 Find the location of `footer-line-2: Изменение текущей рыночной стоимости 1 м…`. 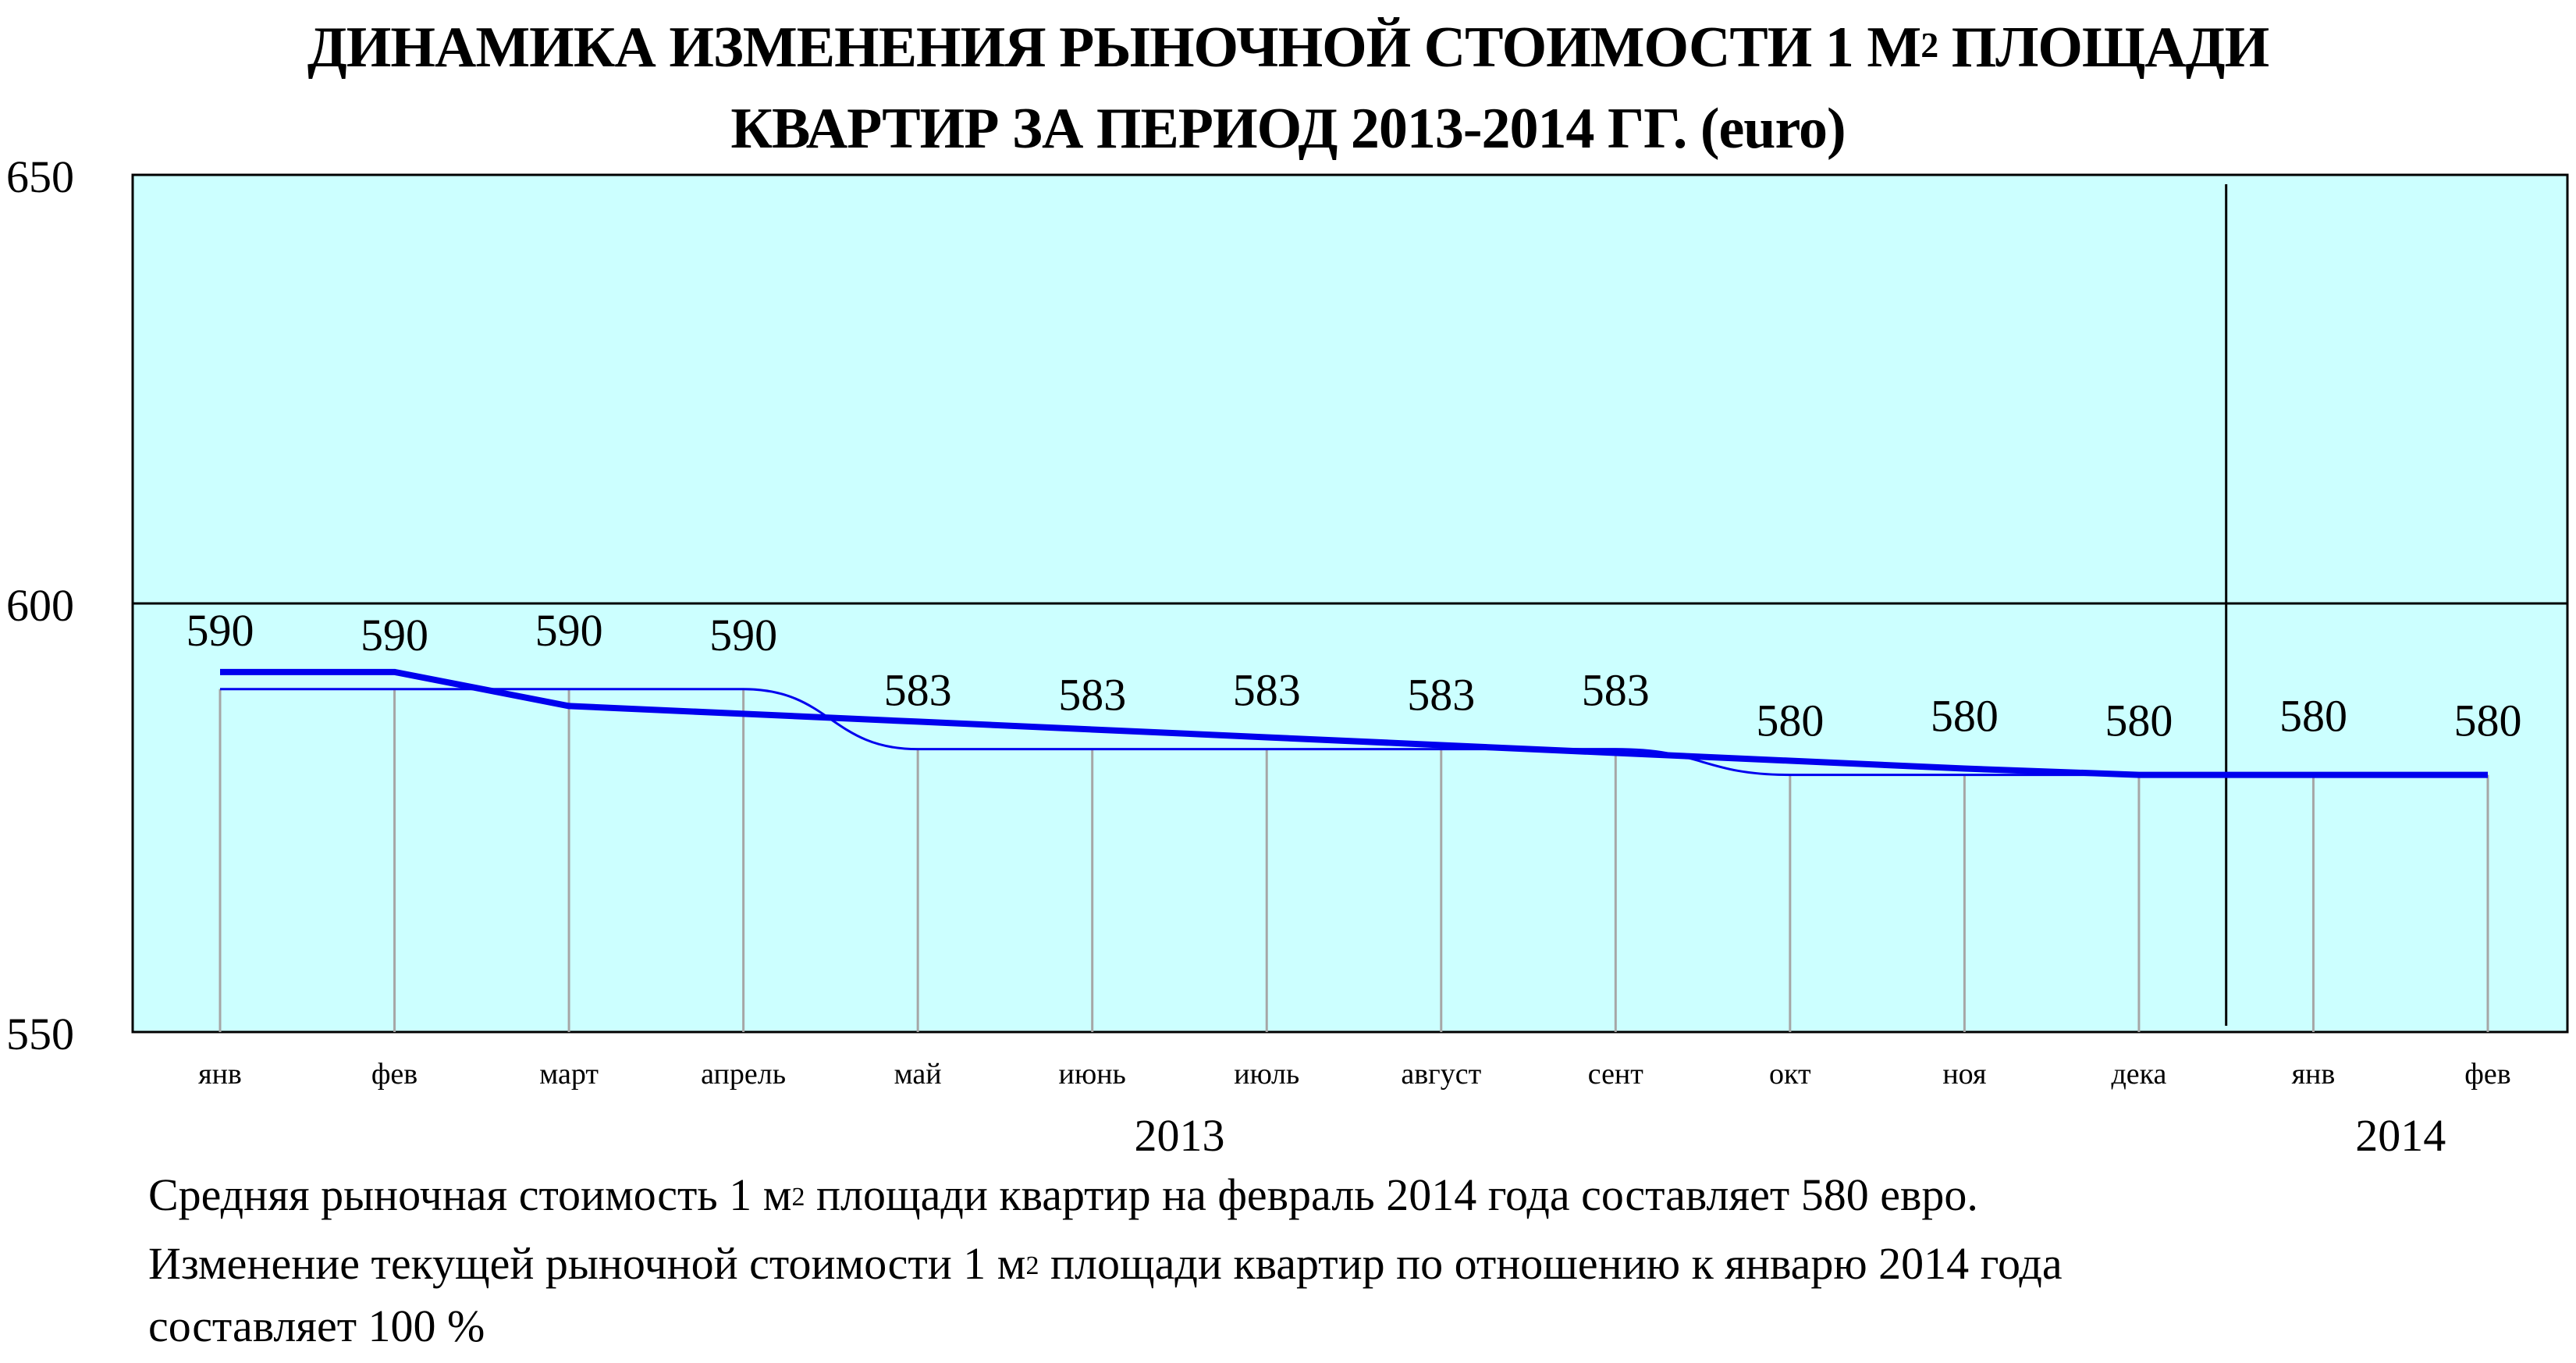

footer-line-2: Изменение текущей рыночной стоимости 1 м… is located at coordinates (1105, 1263).